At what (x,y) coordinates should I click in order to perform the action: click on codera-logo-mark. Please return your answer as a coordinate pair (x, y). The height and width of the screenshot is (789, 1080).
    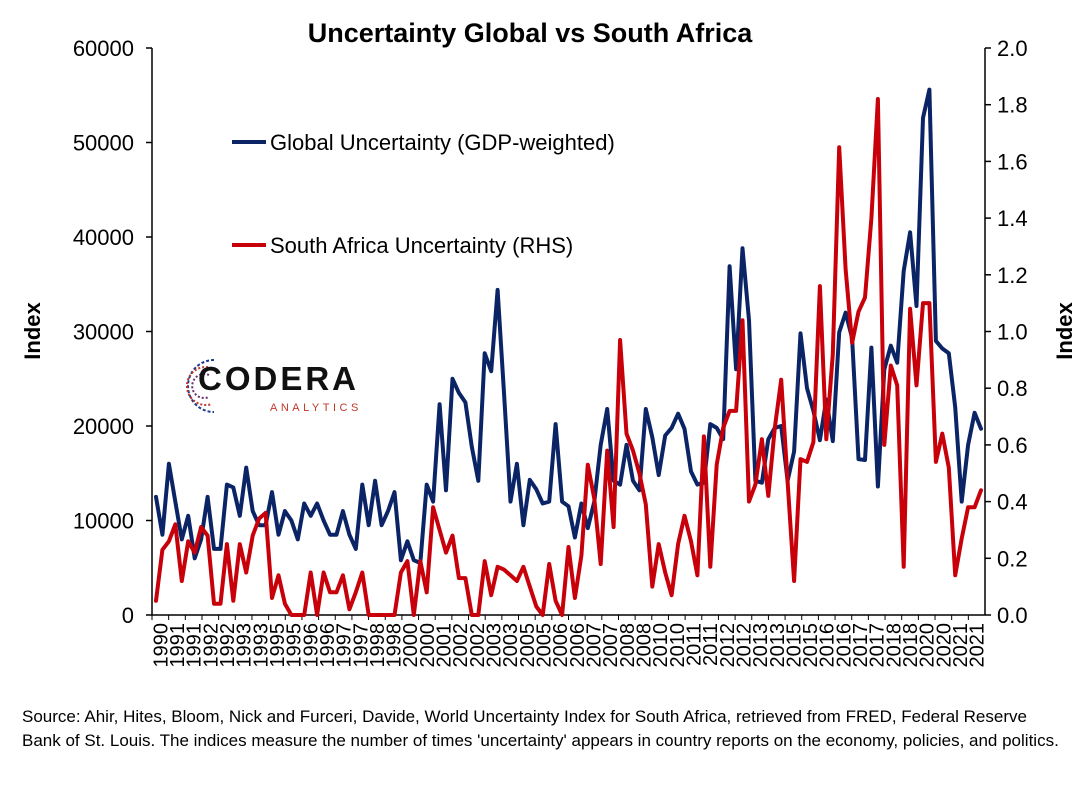
    Looking at the image, I should click on (200, 386).